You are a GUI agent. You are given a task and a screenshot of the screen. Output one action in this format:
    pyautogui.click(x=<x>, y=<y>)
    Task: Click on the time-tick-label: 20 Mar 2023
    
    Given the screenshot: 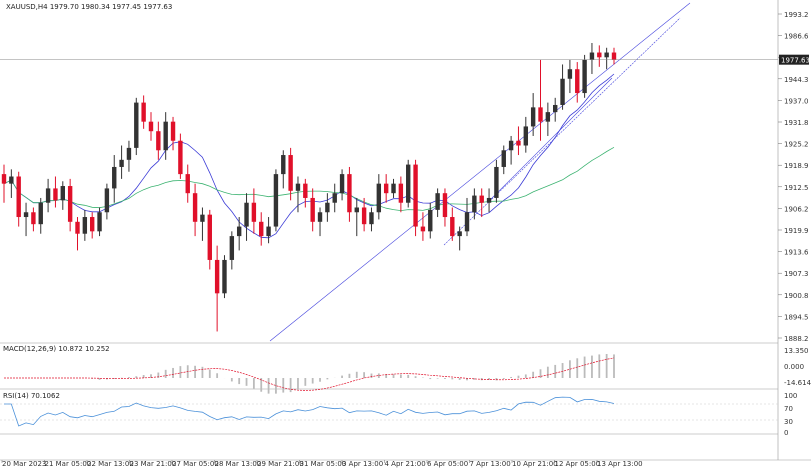 What is the action you would take?
    pyautogui.click(x=24, y=464)
    